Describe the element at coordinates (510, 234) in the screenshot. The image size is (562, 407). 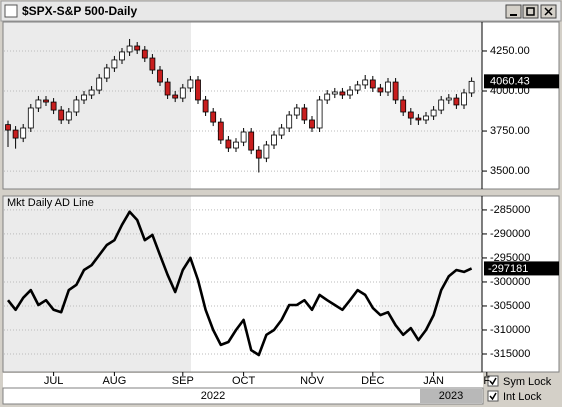
I see `y-tick-label: -290000` at that location.